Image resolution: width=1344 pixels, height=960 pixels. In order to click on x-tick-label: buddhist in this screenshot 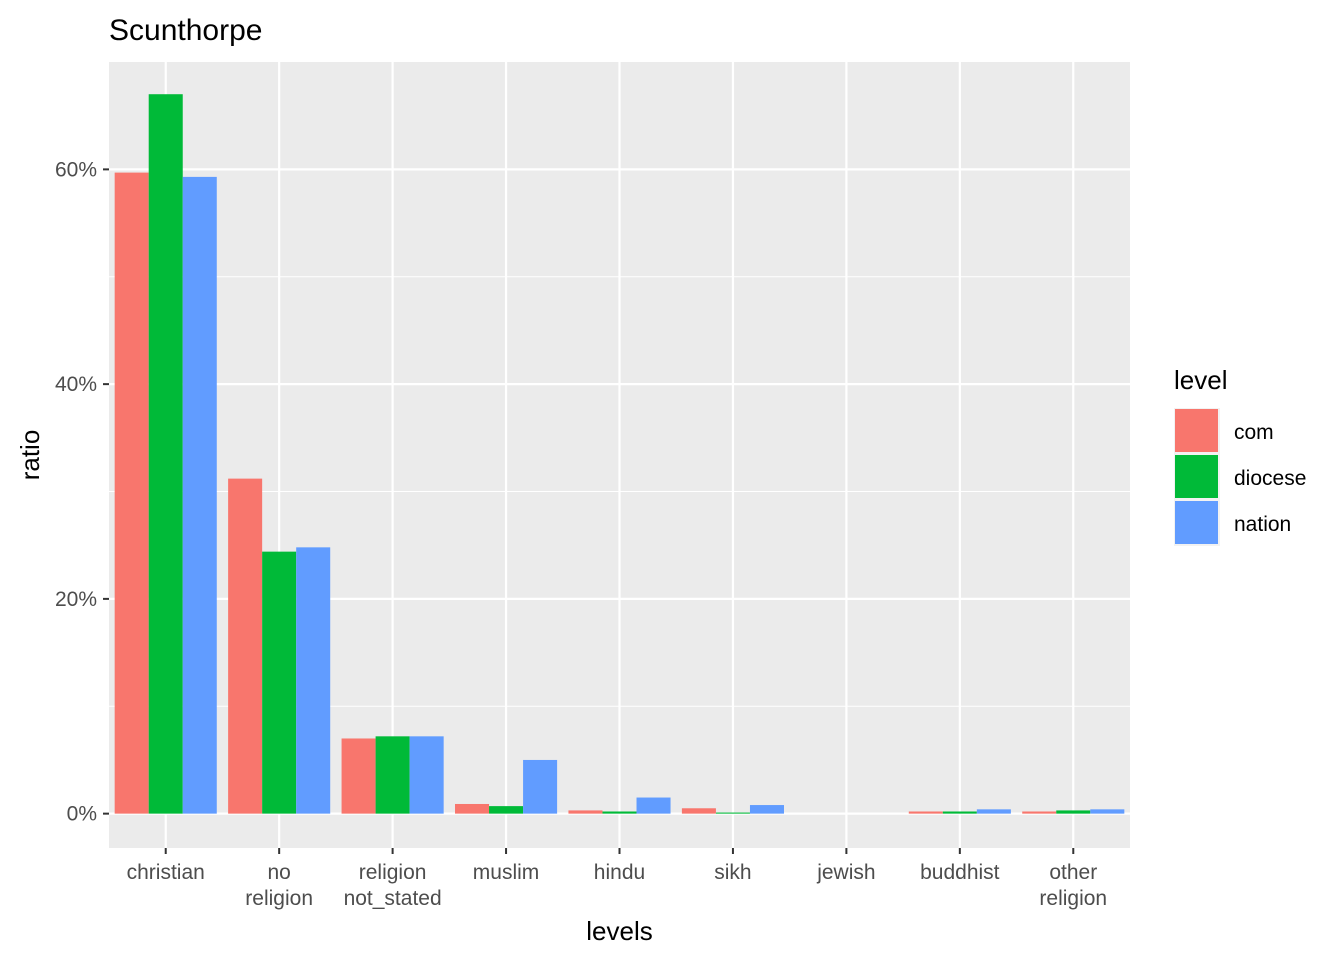, I will do `click(960, 872)`.